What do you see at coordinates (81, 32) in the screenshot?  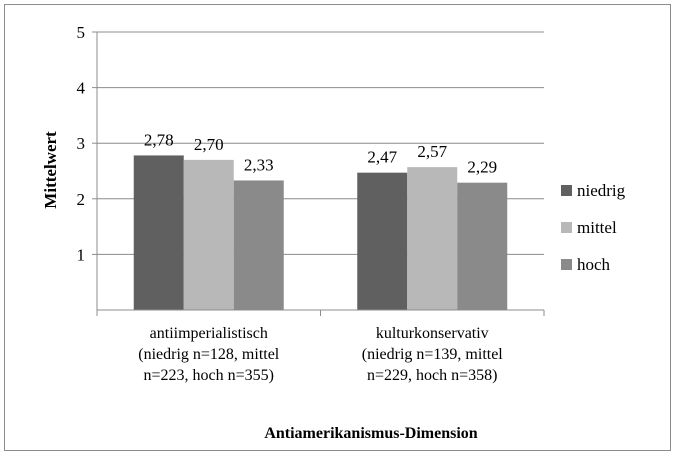 I see `y-tick-label: 5` at bounding box center [81, 32].